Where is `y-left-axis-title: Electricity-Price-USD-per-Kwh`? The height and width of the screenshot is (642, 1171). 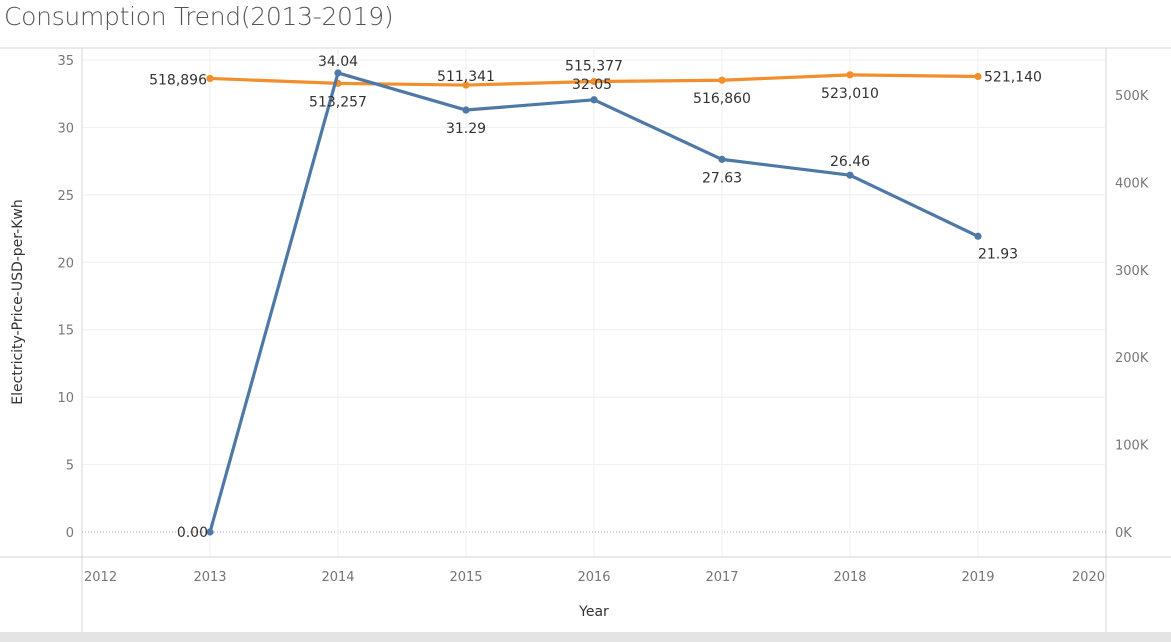 y-left-axis-title: Electricity-Price-USD-per-Kwh is located at coordinates (18, 301).